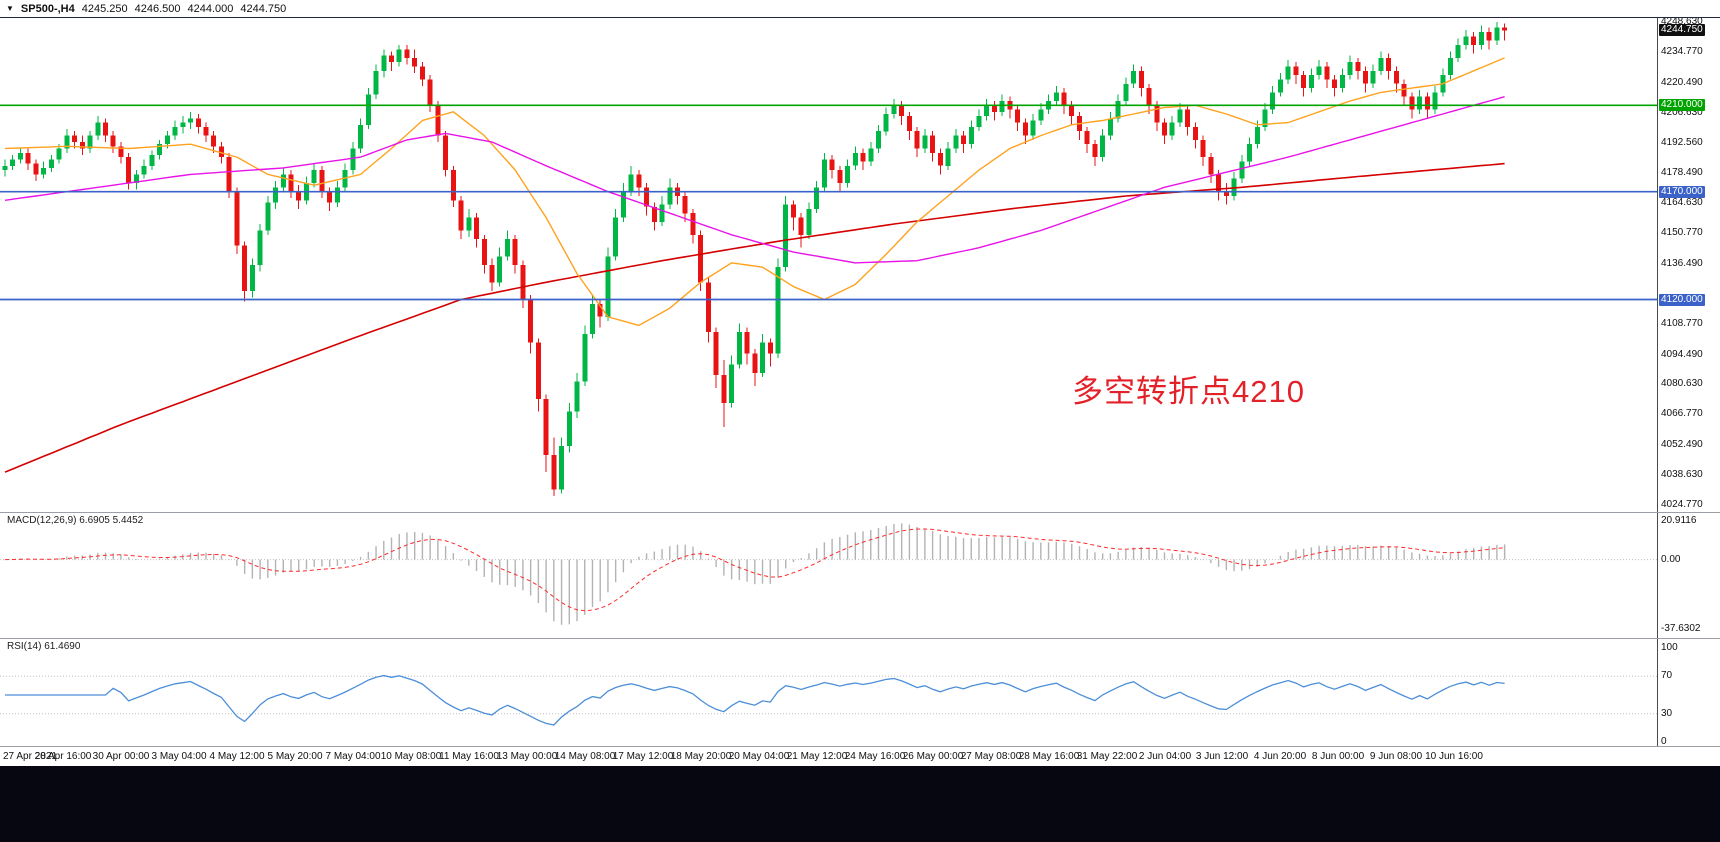 This screenshot has width=1720, height=842. Describe the element at coordinates (47, 8) in the screenshot. I see `symbol-timeframe-label: SP500-,H4` at that location.